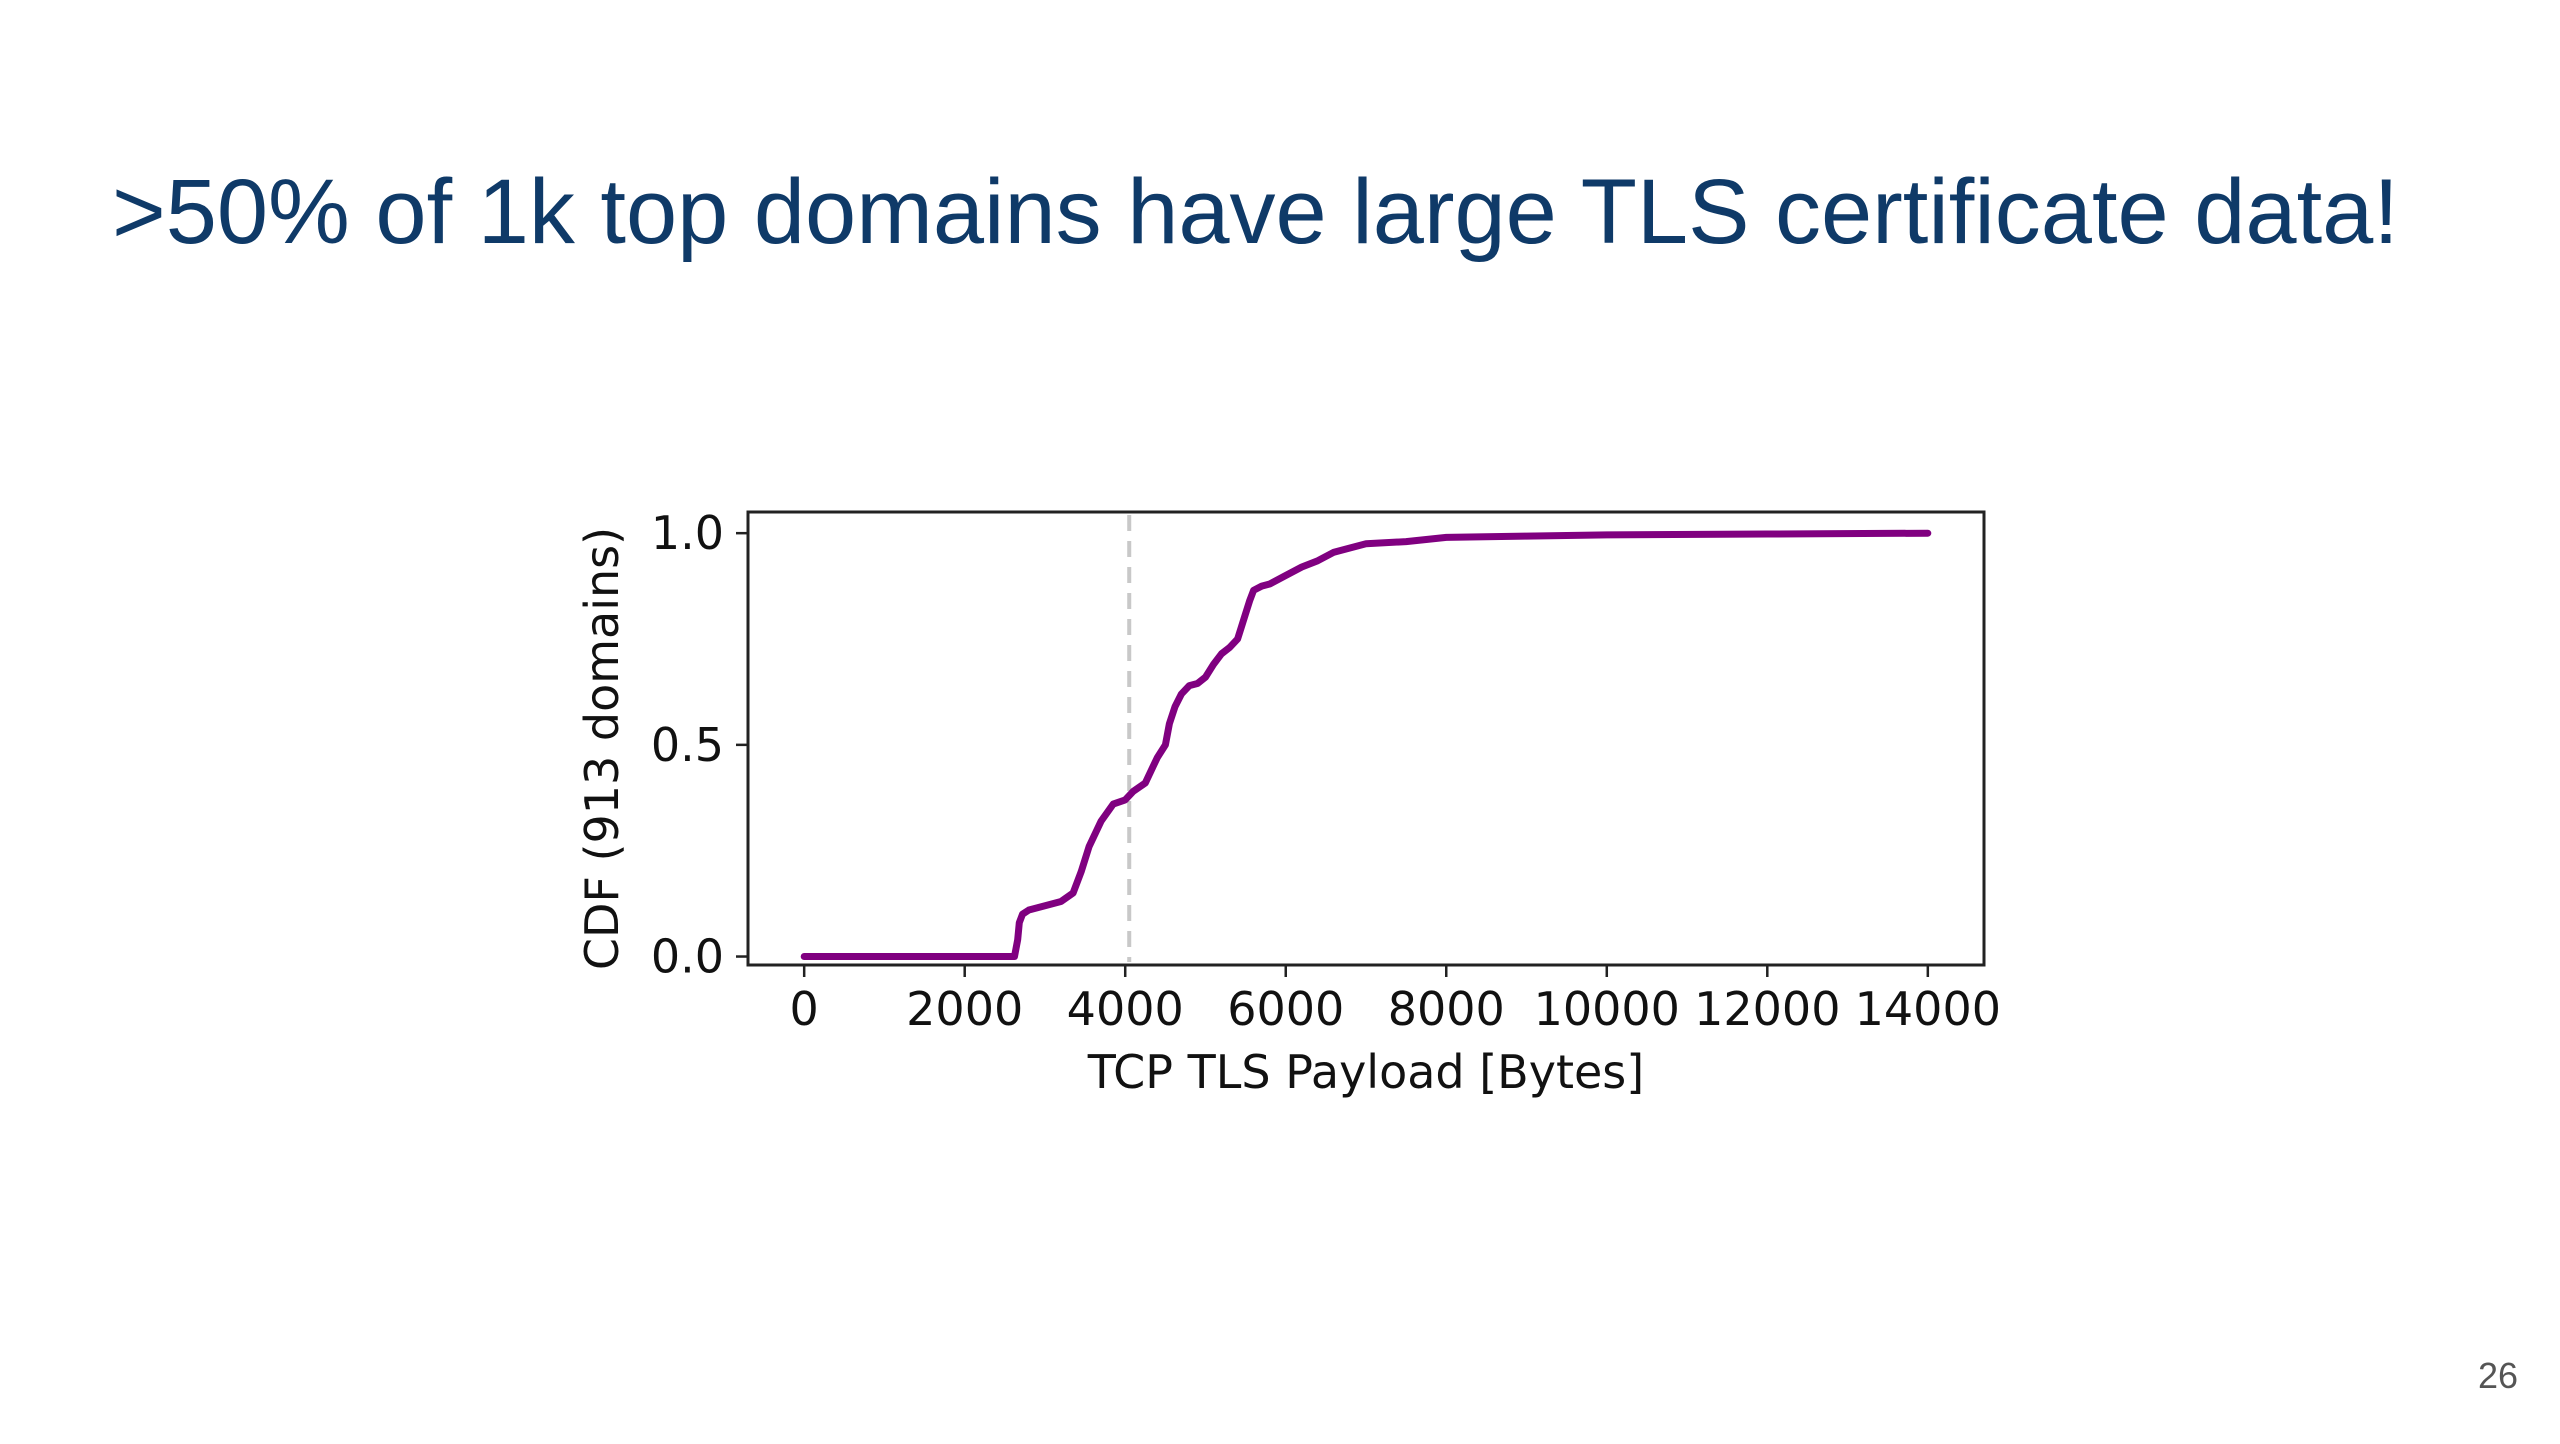  Describe the element at coordinates (1607, 1009) in the screenshot. I see `x-tick-label: 10000` at that location.